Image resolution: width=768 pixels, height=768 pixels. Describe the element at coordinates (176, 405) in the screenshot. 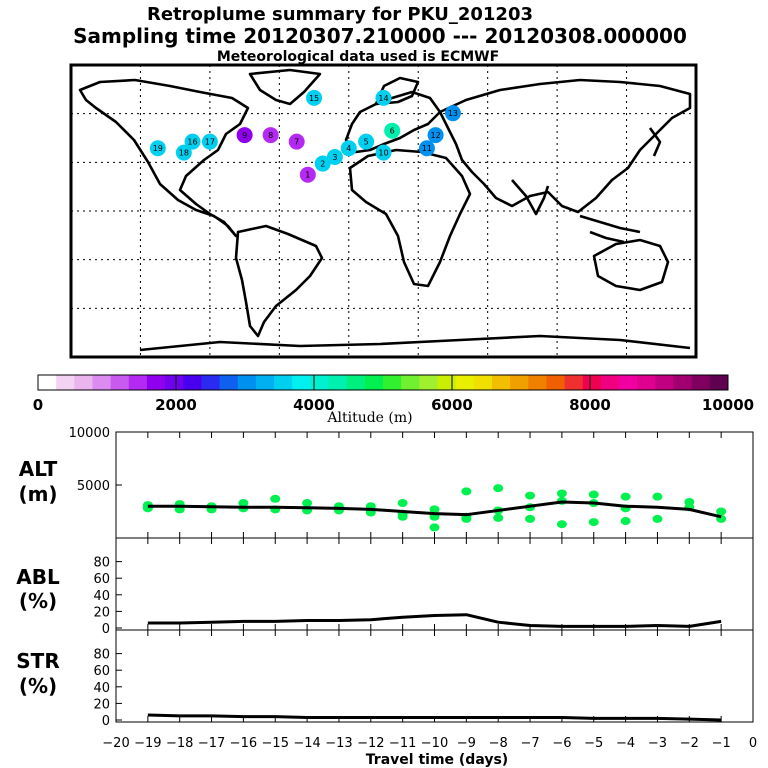

I see `colorbar-tick-label: 2000` at that location.